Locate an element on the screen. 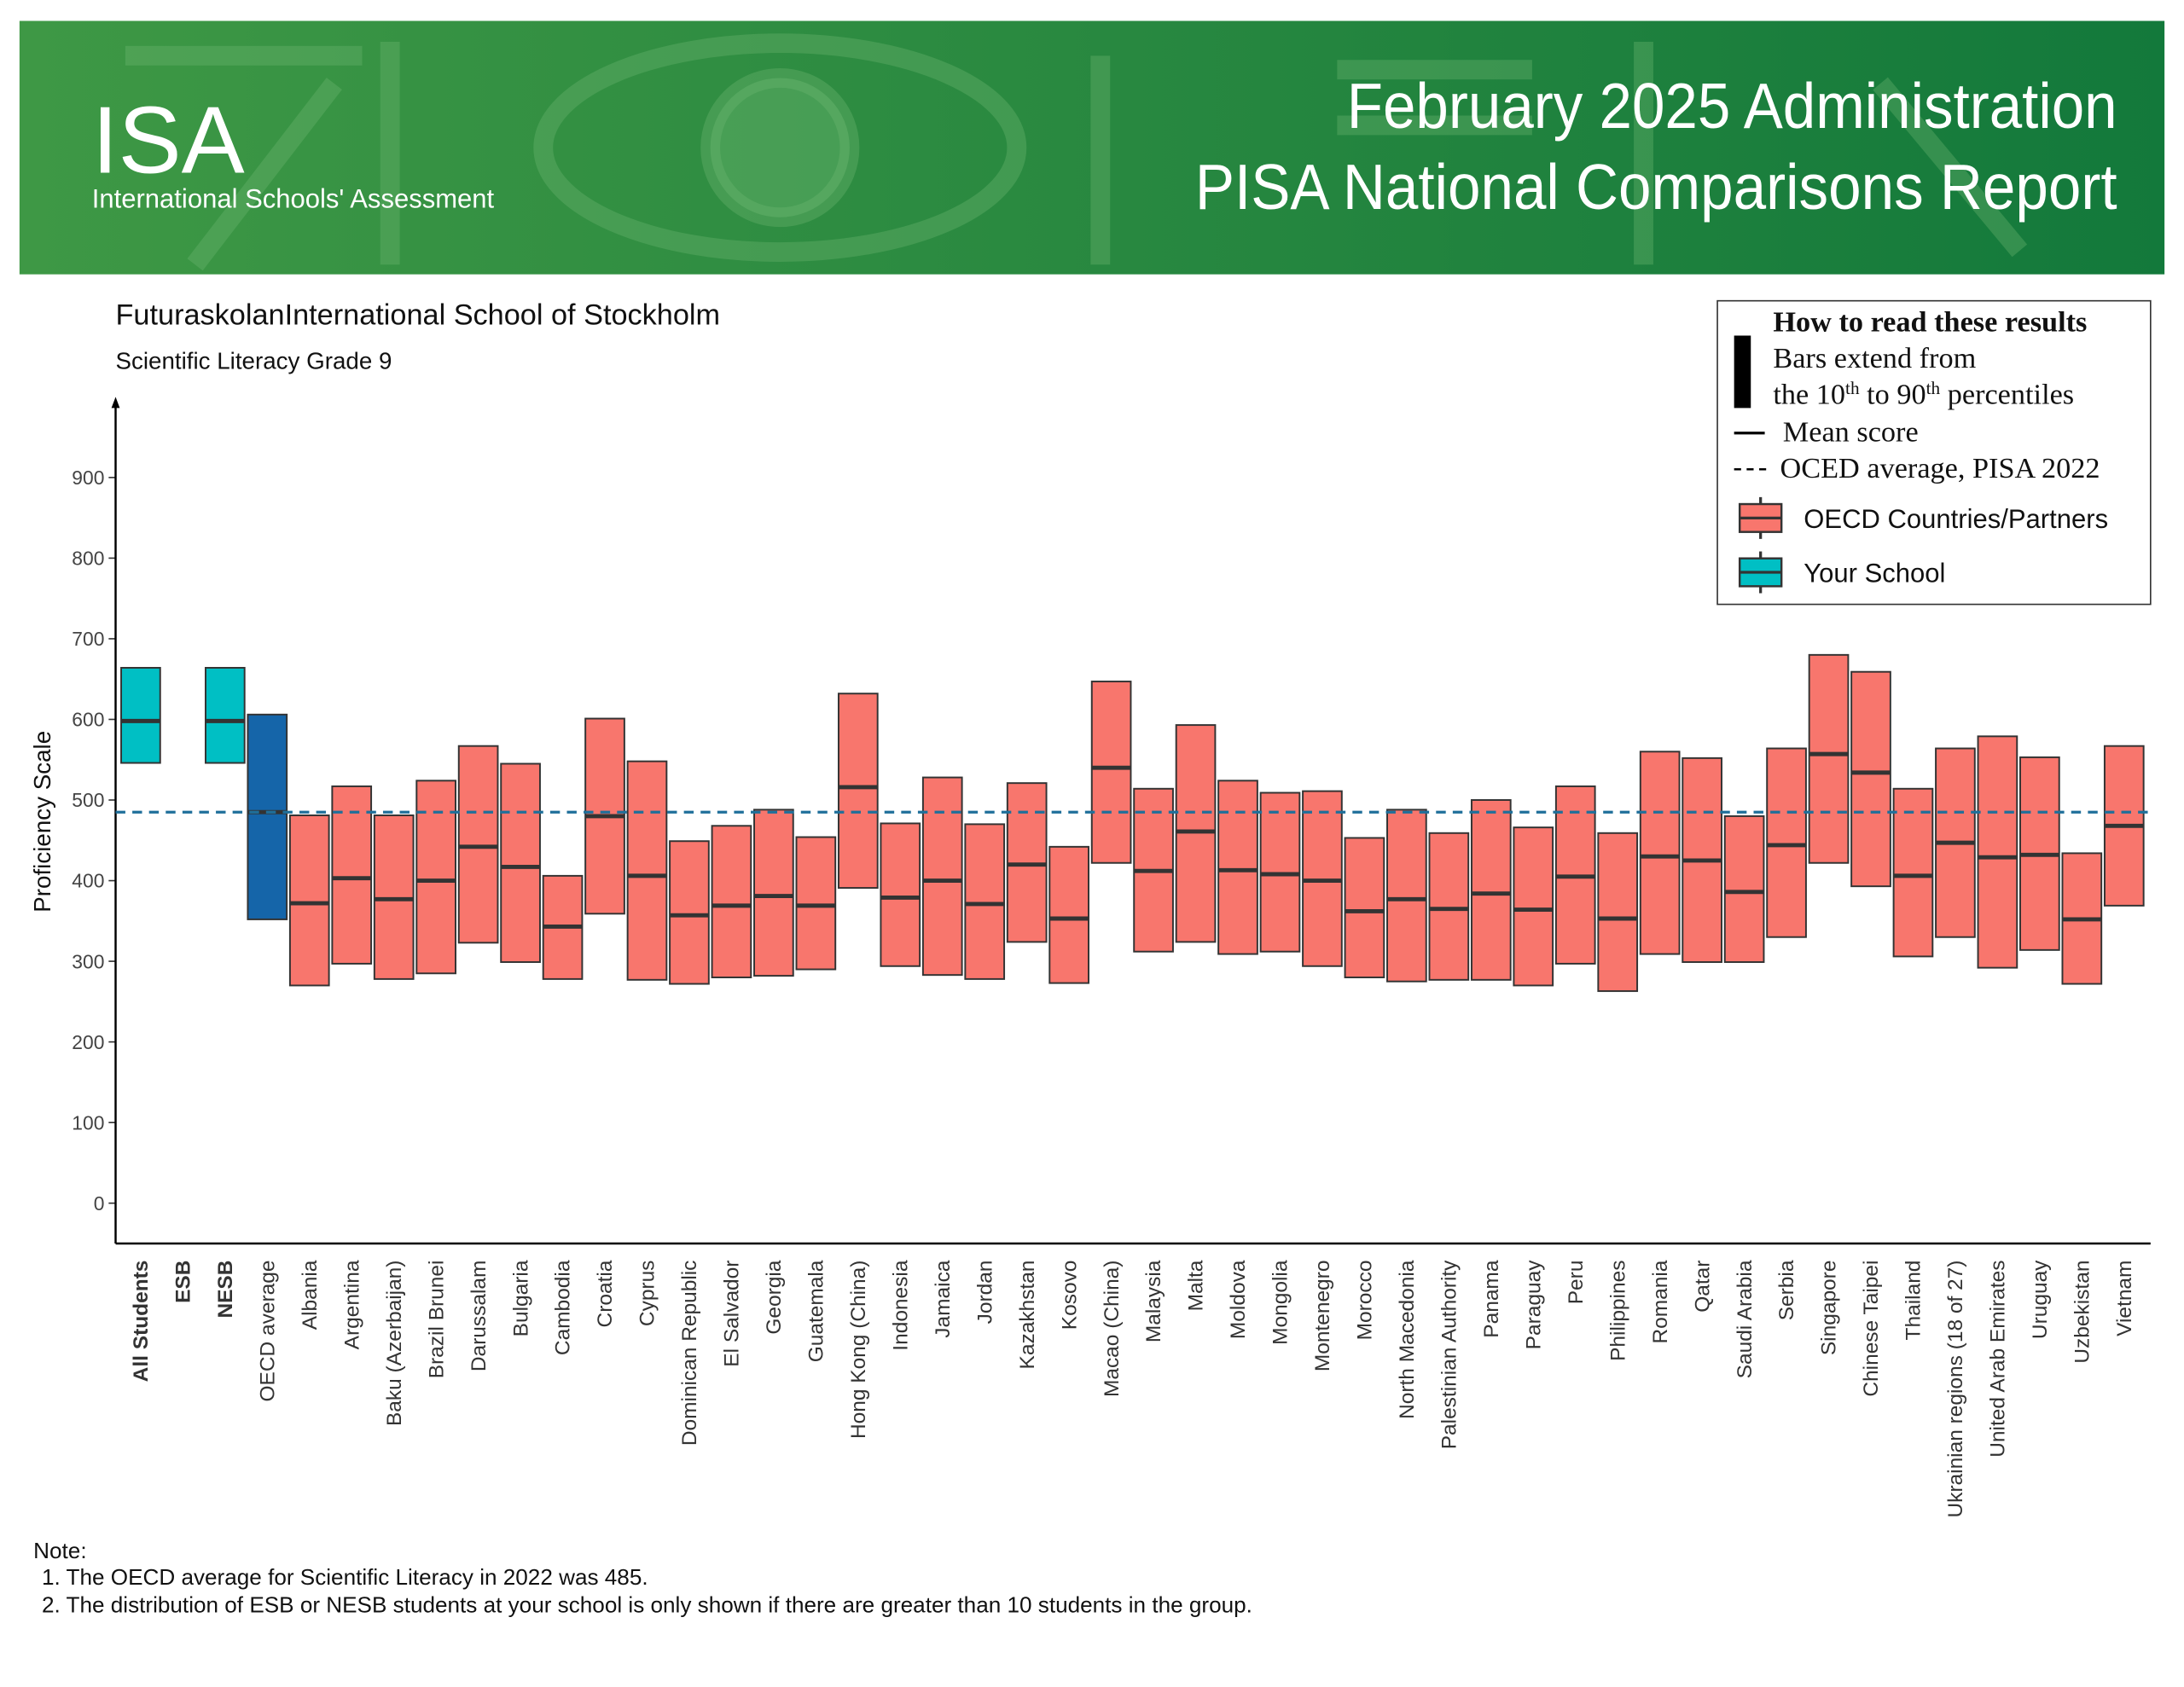  y-tick-label: 100 is located at coordinates (88, 1122).